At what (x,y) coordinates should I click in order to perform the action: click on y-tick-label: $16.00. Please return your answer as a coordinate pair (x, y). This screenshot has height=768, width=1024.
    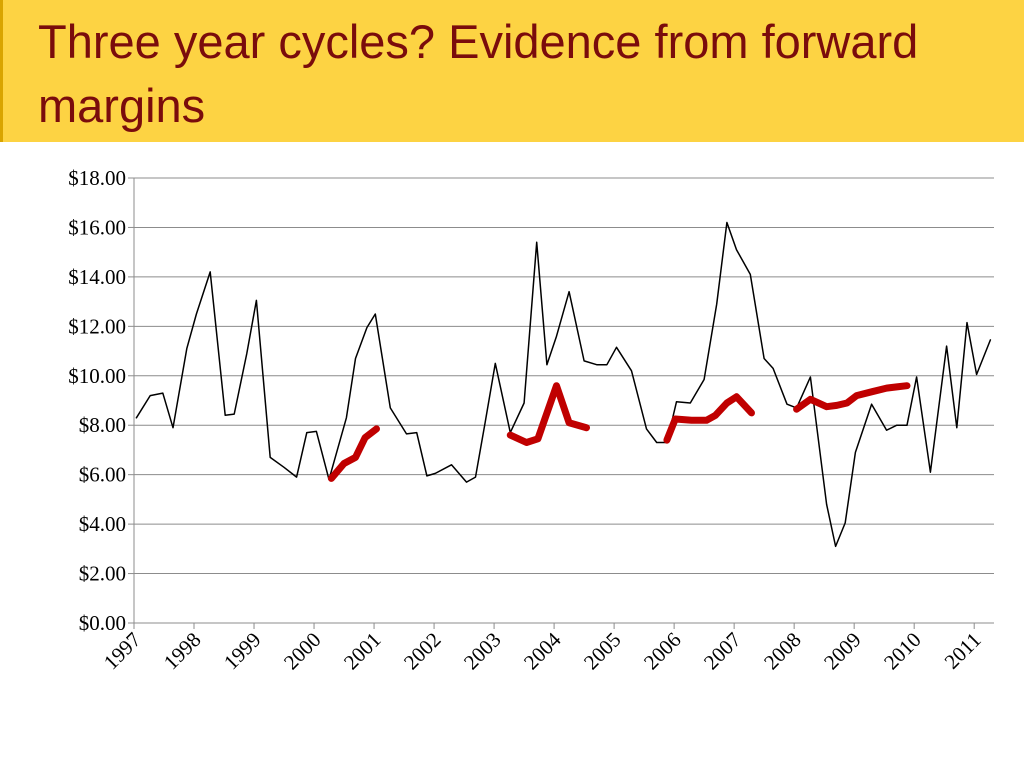
    Looking at the image, I should click on (97, 227).